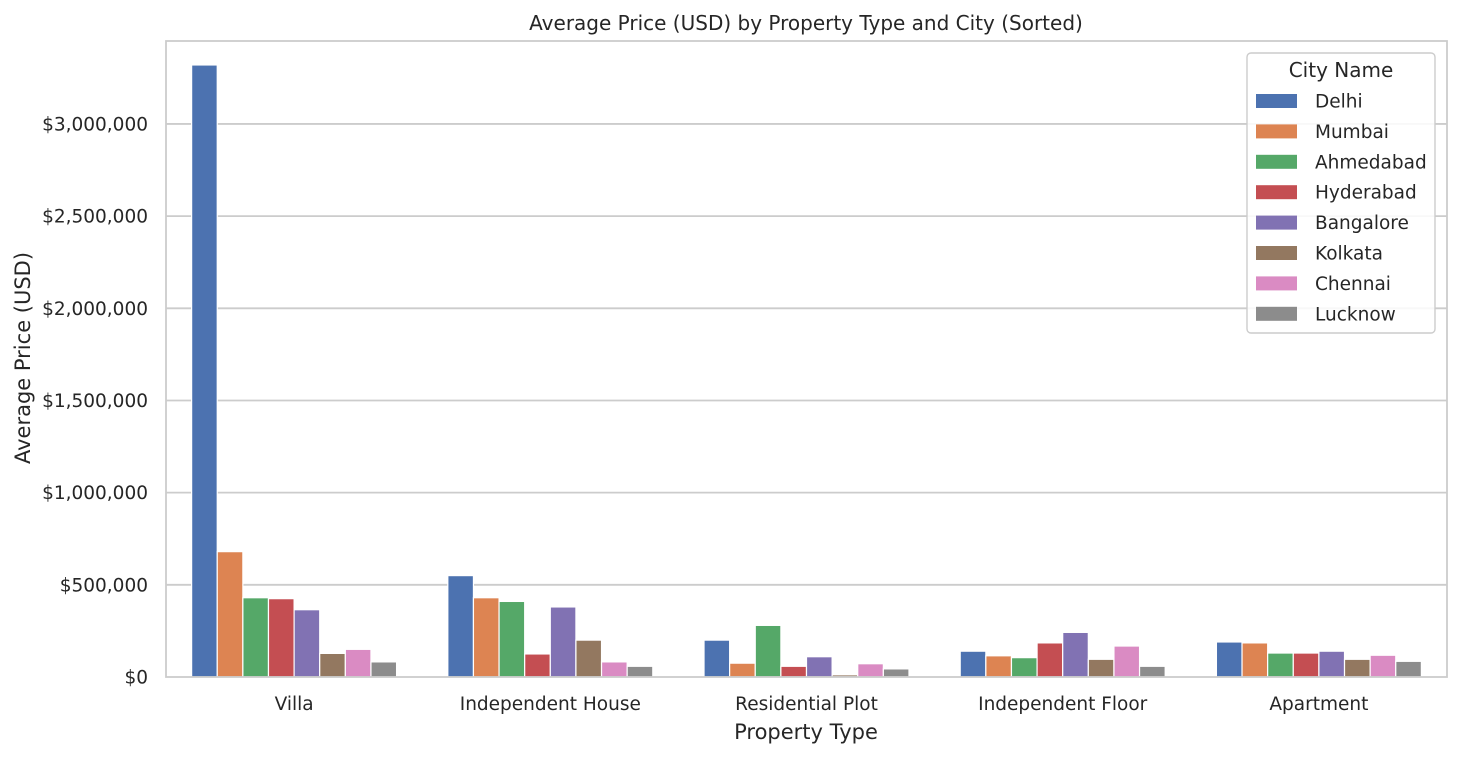  I want to click on legend-item-label: Mumbai, so click(1352, 132).